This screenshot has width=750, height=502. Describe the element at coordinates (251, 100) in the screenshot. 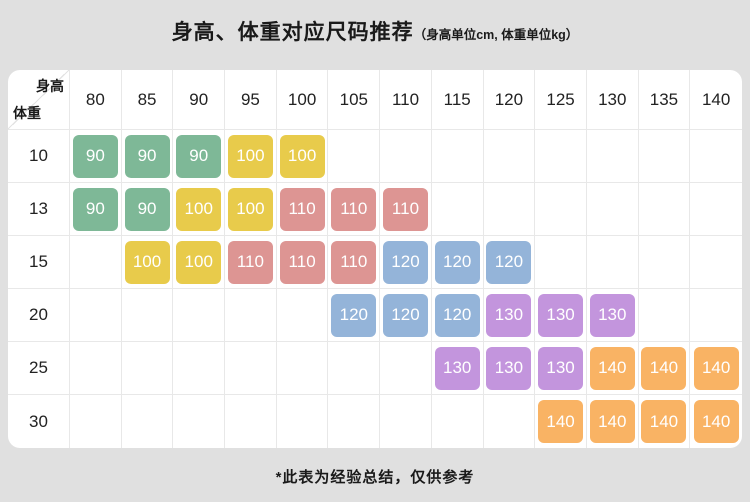

I see `height-header-95: 95` at that location.